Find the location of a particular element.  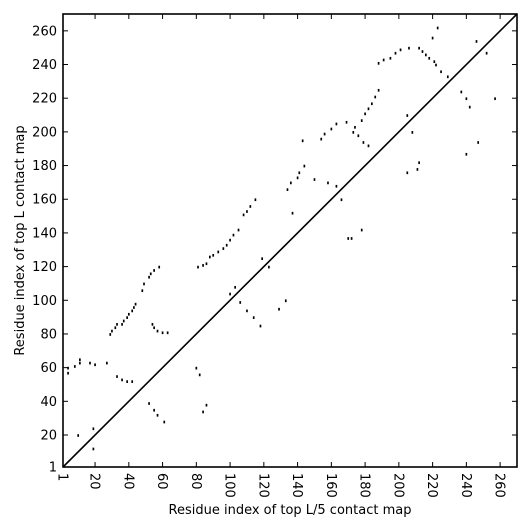

x-tick-label: 200 is located at coordinates (397, 485).